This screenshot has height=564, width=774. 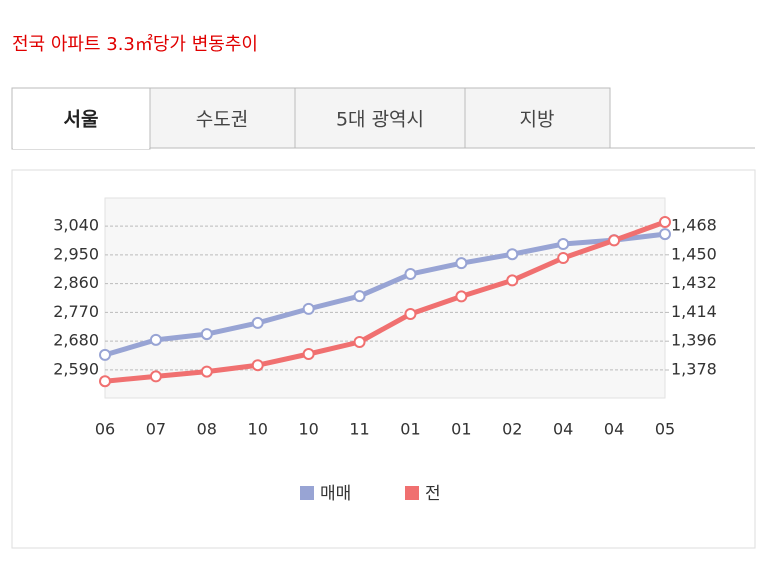 I want to click on y-tick-label: 2,590, so click(x=76, y=368).